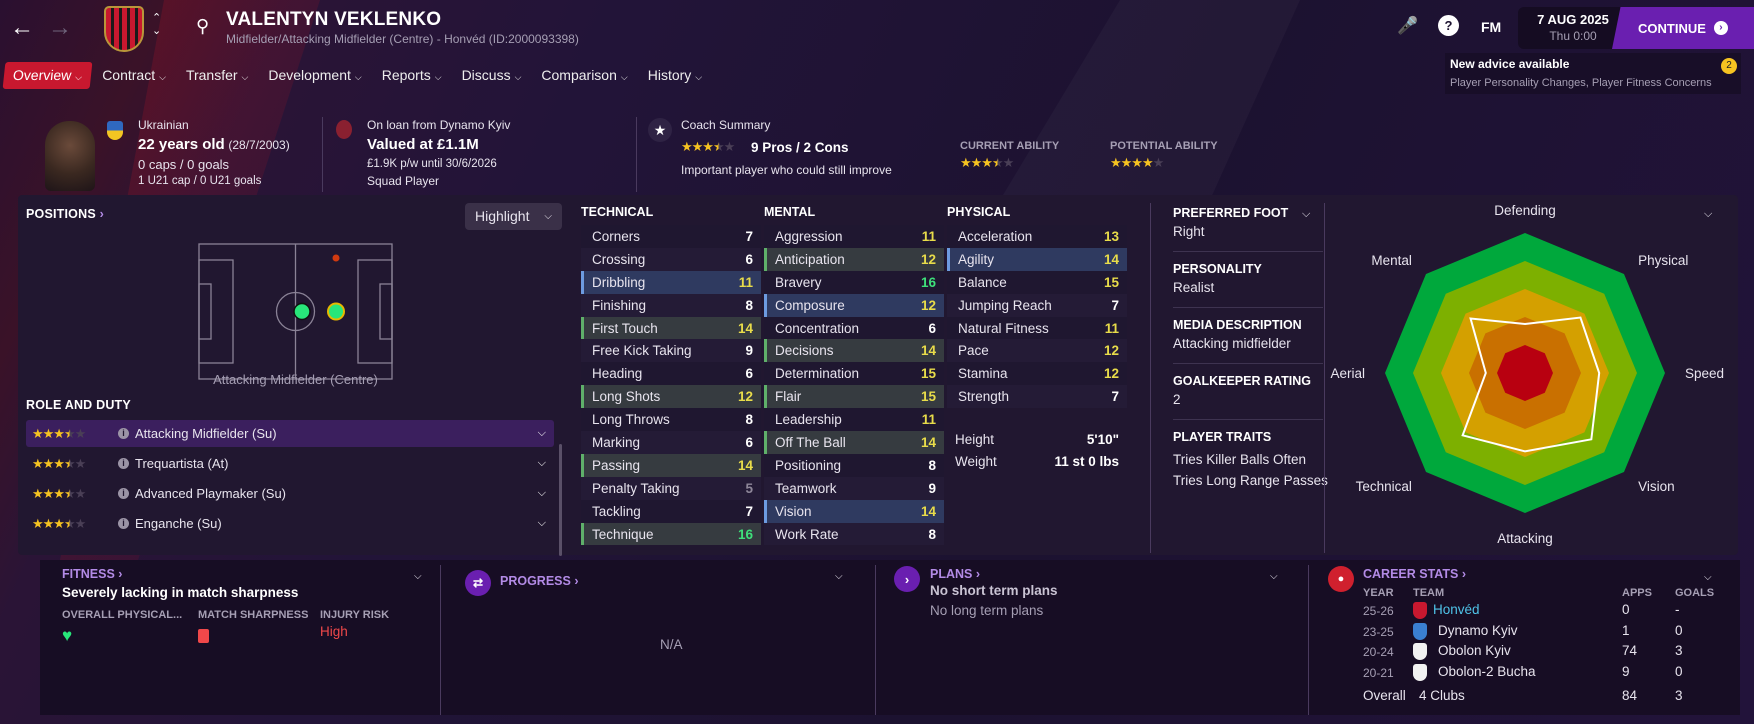  I want to click on attribute-row: Free Kick Taking 9, so click(671, 351).